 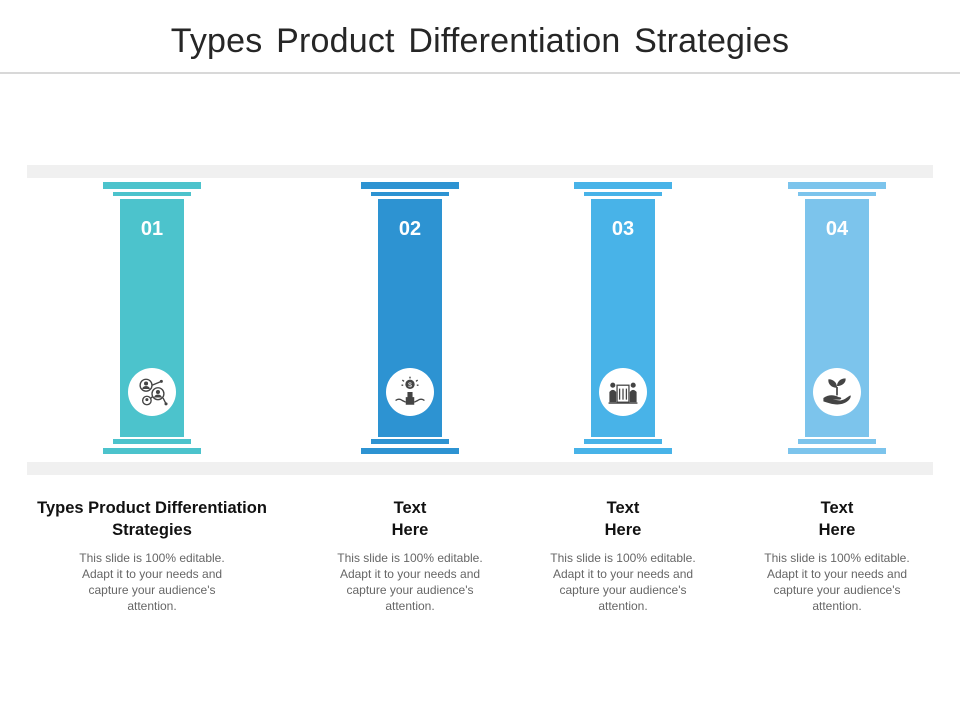 I want to click on step-number: 03, so click(x=623, y=229).